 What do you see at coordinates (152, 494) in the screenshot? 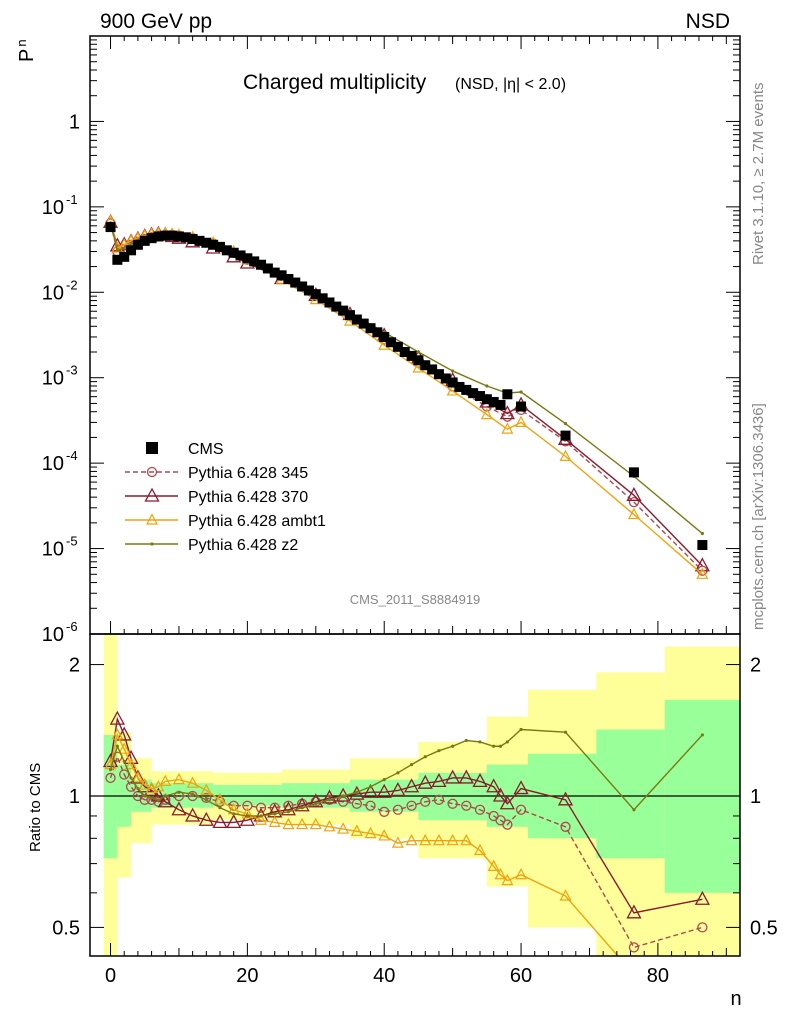
I see `legend-marker` at bounding box center [152, 494].